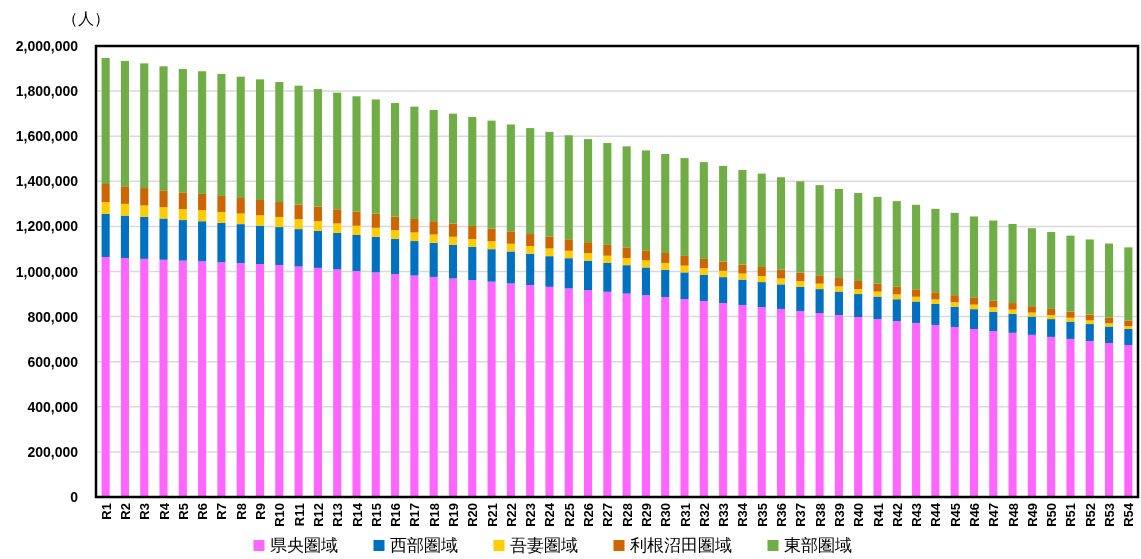  I want to click on x-tick-label: R50, so click(1052, 515).